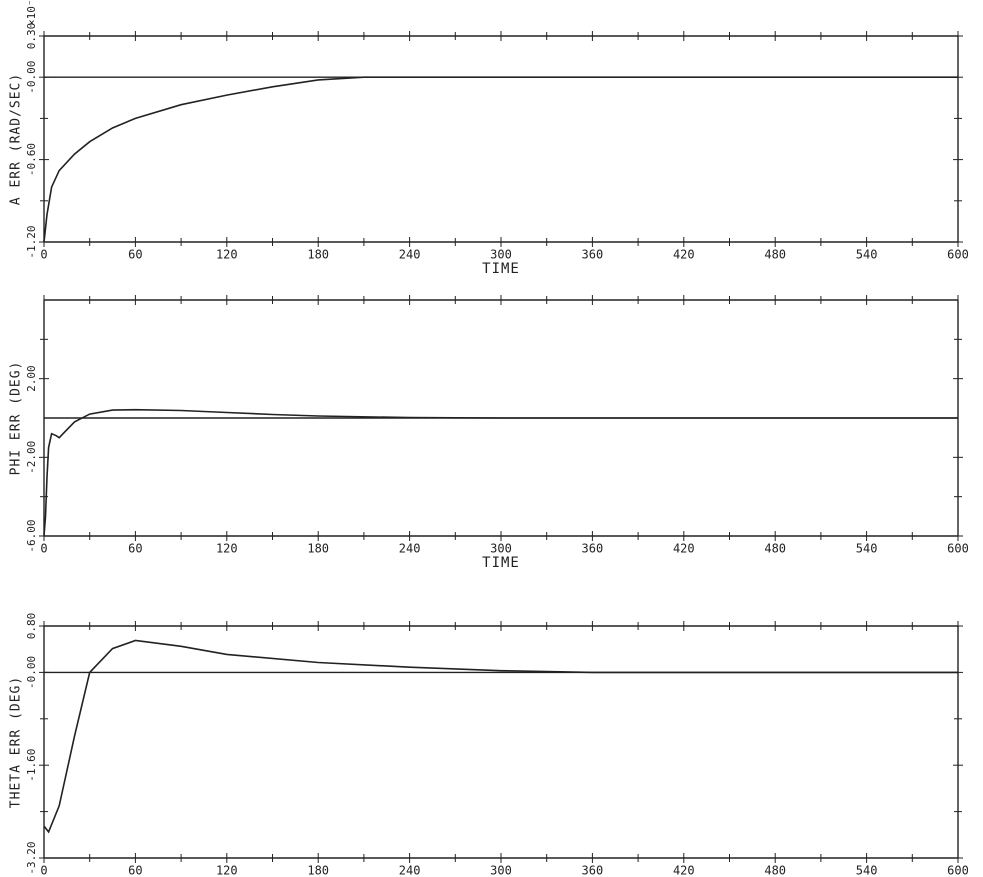  What do you see at coordinates (16, 418) in the screenshot?
I see `y-axis-label: PHI ERR (DEG)` at bounding box center [16, 418].